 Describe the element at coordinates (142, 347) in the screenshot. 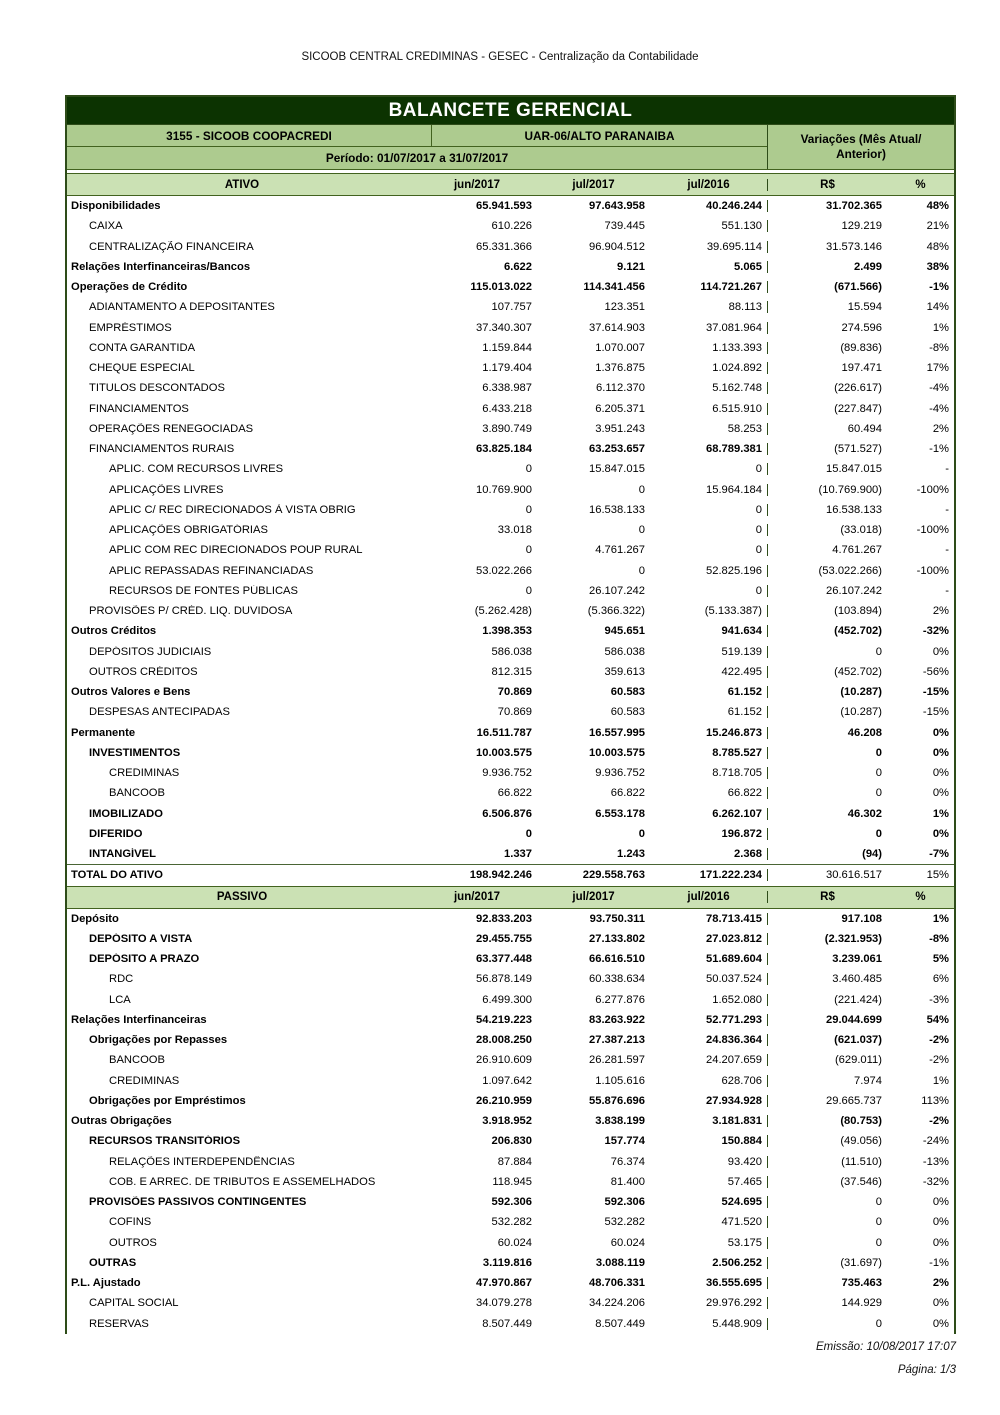

I see `row-label: CONTA GARANTIDA` at that location.